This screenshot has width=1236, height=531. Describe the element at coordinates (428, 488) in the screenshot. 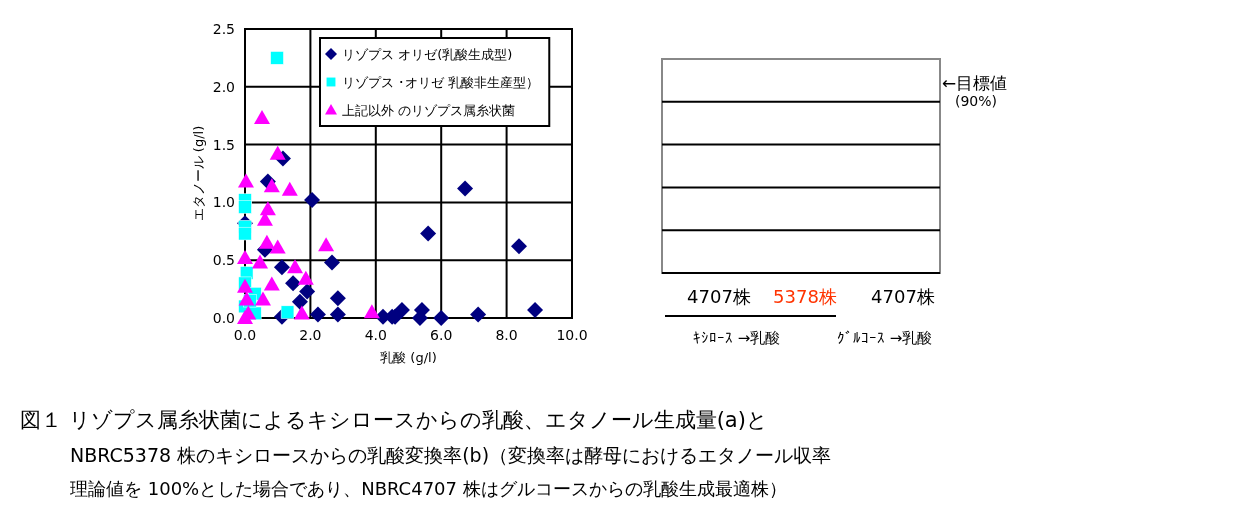

I see `text: 理論値を 100%とした場合であり、NBRC4707 株はグルコースからの乳酸生成最適株）` at that location.